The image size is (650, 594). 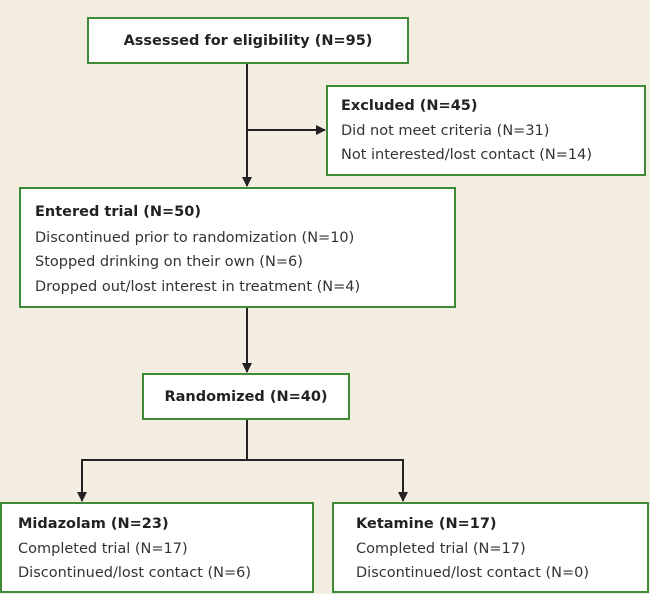 What do you see at coordinates (445, 131) in the screenshot?
I see `node-line: Did not meet criteria (N=31)` at bounding box center [445, 131].